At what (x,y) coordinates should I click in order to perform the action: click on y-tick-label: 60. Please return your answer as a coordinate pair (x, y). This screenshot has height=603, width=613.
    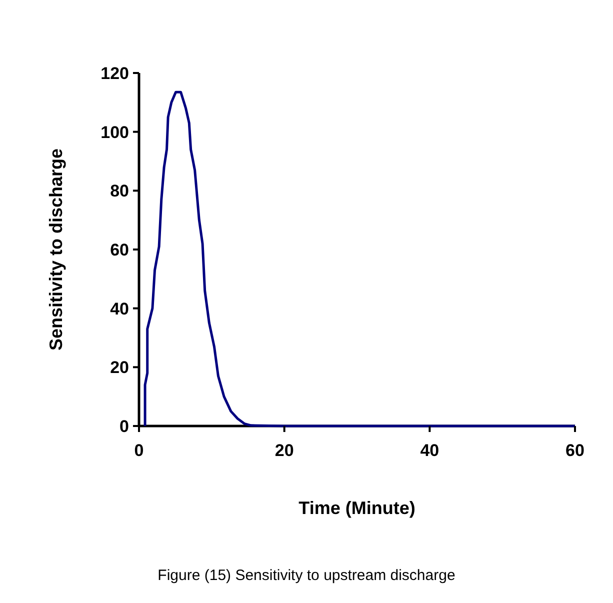
    Looking at the image, I should click on (119, 250).